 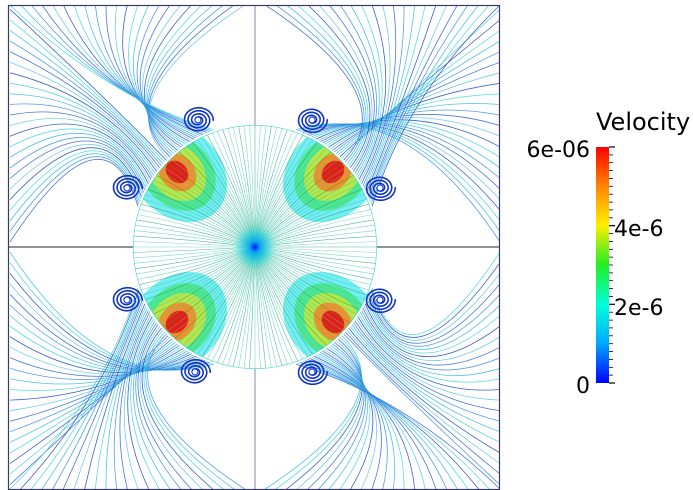 I want to click on colorbar-tick-label-2e-6: 2e-6, so click(x=638, y=308).